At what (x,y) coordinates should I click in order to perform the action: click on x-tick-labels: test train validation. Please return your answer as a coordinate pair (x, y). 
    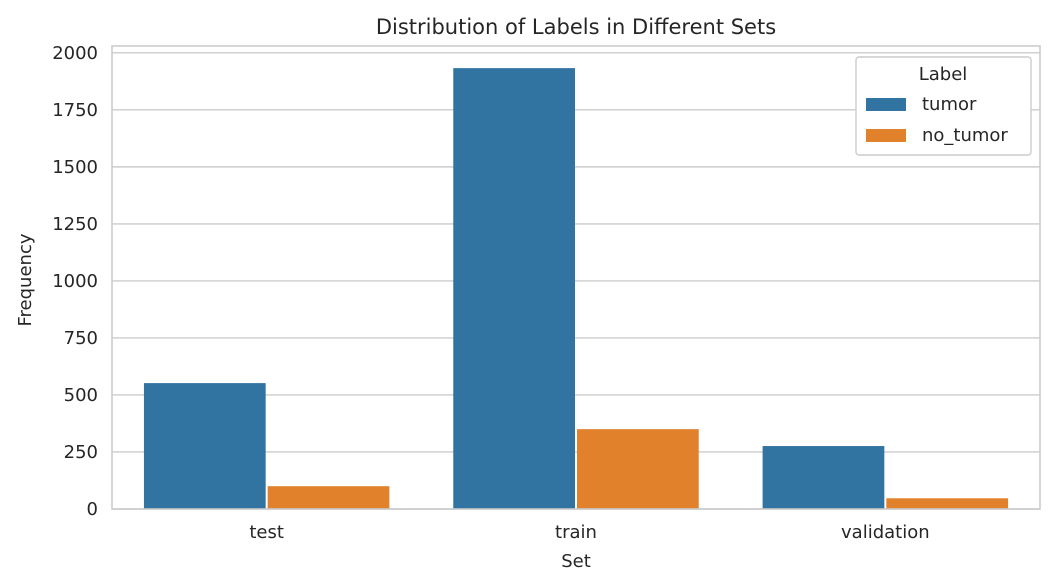
    Looking at the image, I should click on (589, 532).